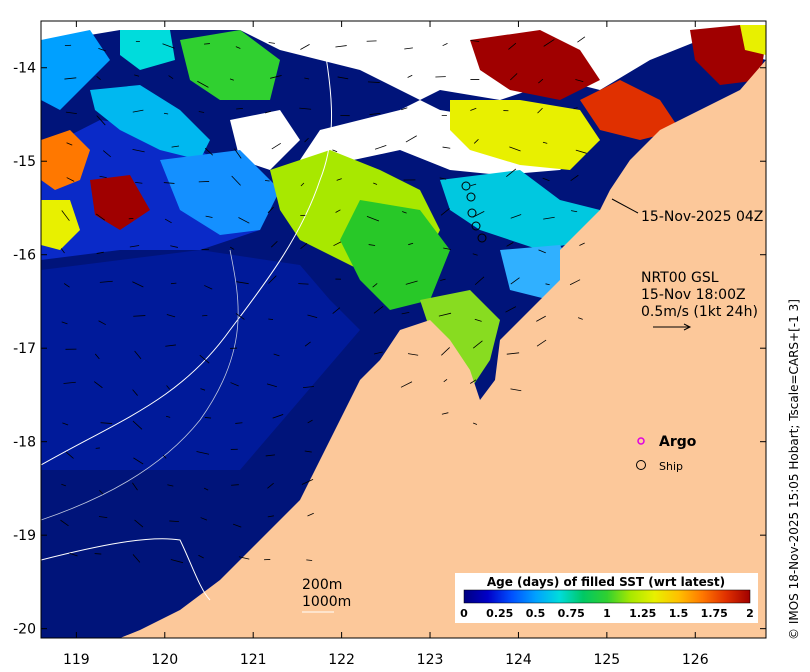 The width and height of the screenshot is (810, 672). What do you see at coordinates (265, 140) in the screenshot?
I see `no-data-patch` at bounding box center [265, 140].